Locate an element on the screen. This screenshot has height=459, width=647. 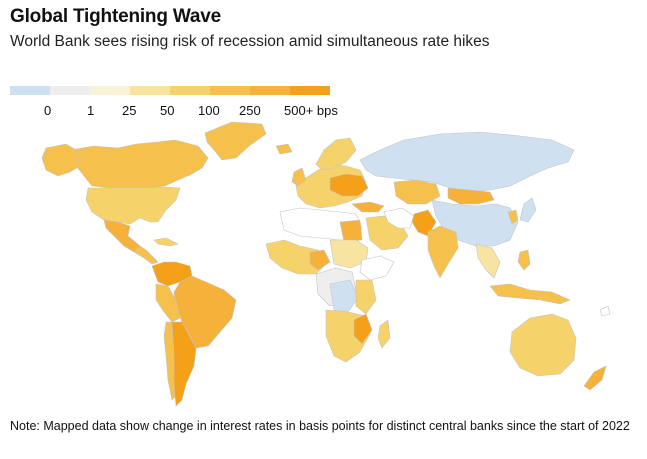
region-egypt is located at coordinates (351, 231).